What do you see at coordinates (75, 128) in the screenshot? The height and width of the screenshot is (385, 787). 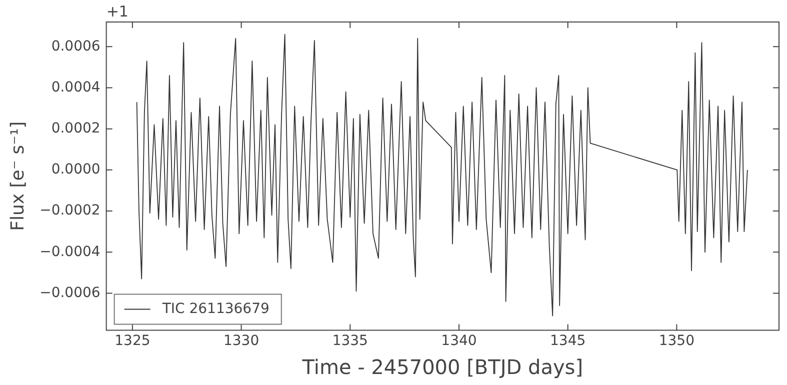 I see `y-tick-label: 0.0002` at bounding box center [75, 128].